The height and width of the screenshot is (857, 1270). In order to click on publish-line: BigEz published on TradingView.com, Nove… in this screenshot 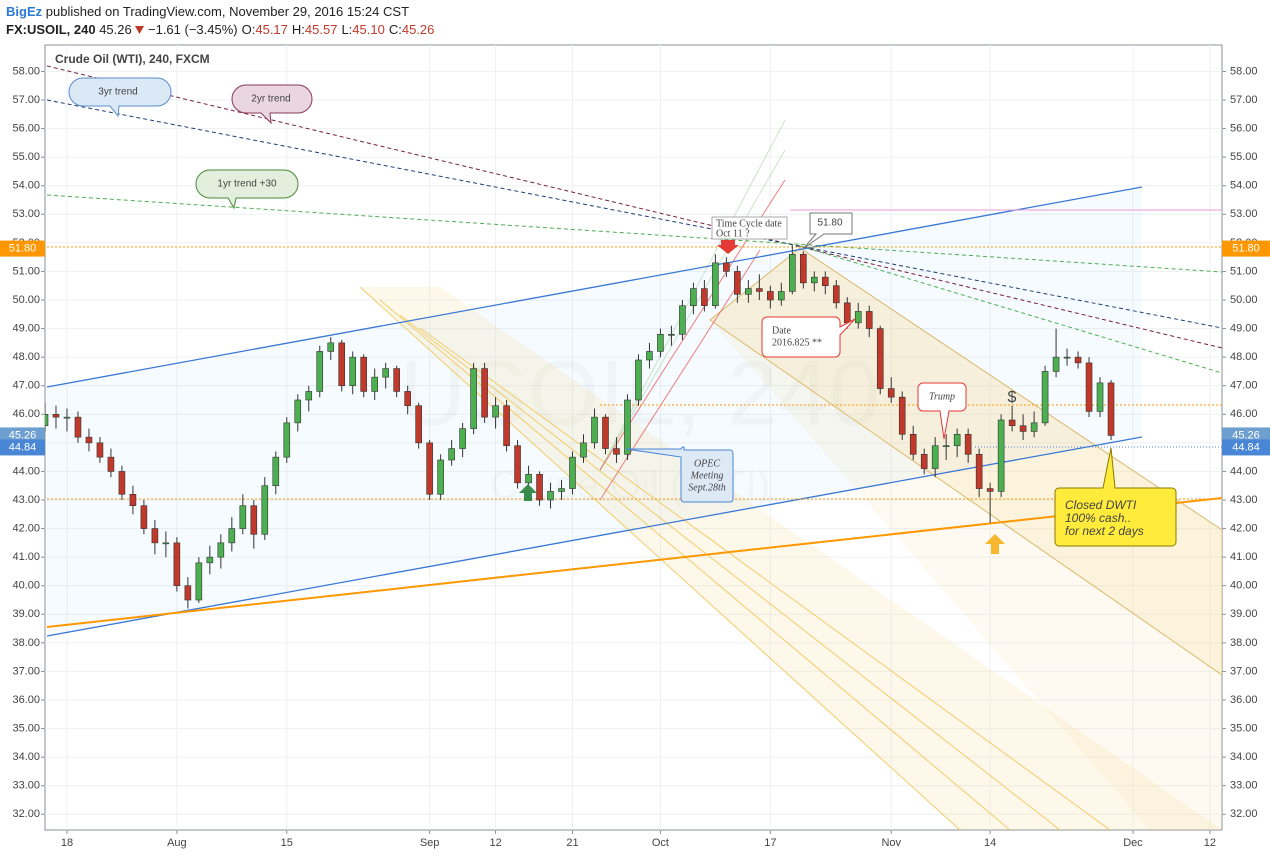, I will do `click(220, 12)`.